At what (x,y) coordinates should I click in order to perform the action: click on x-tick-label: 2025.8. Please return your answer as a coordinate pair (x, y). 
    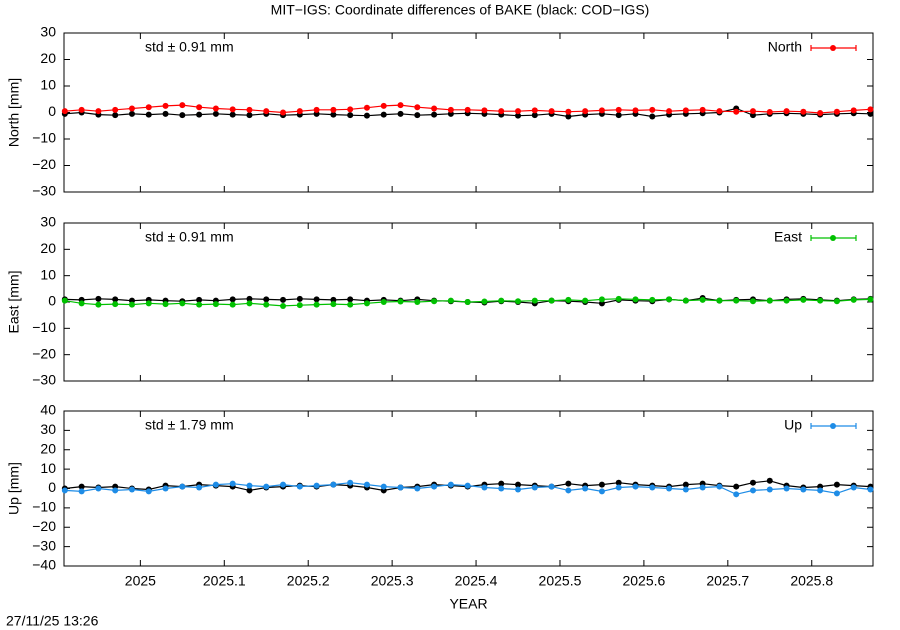
    Looking at the image, I should click on (811, 581).